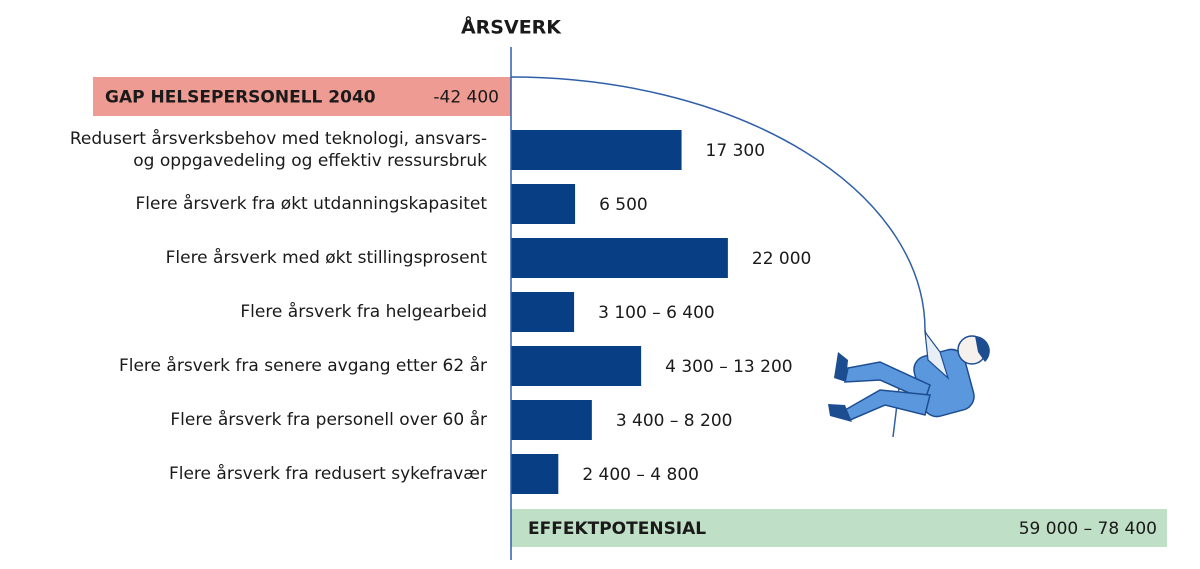  I want to click on chart-title: ÅRSVERK, so click(511, 27).